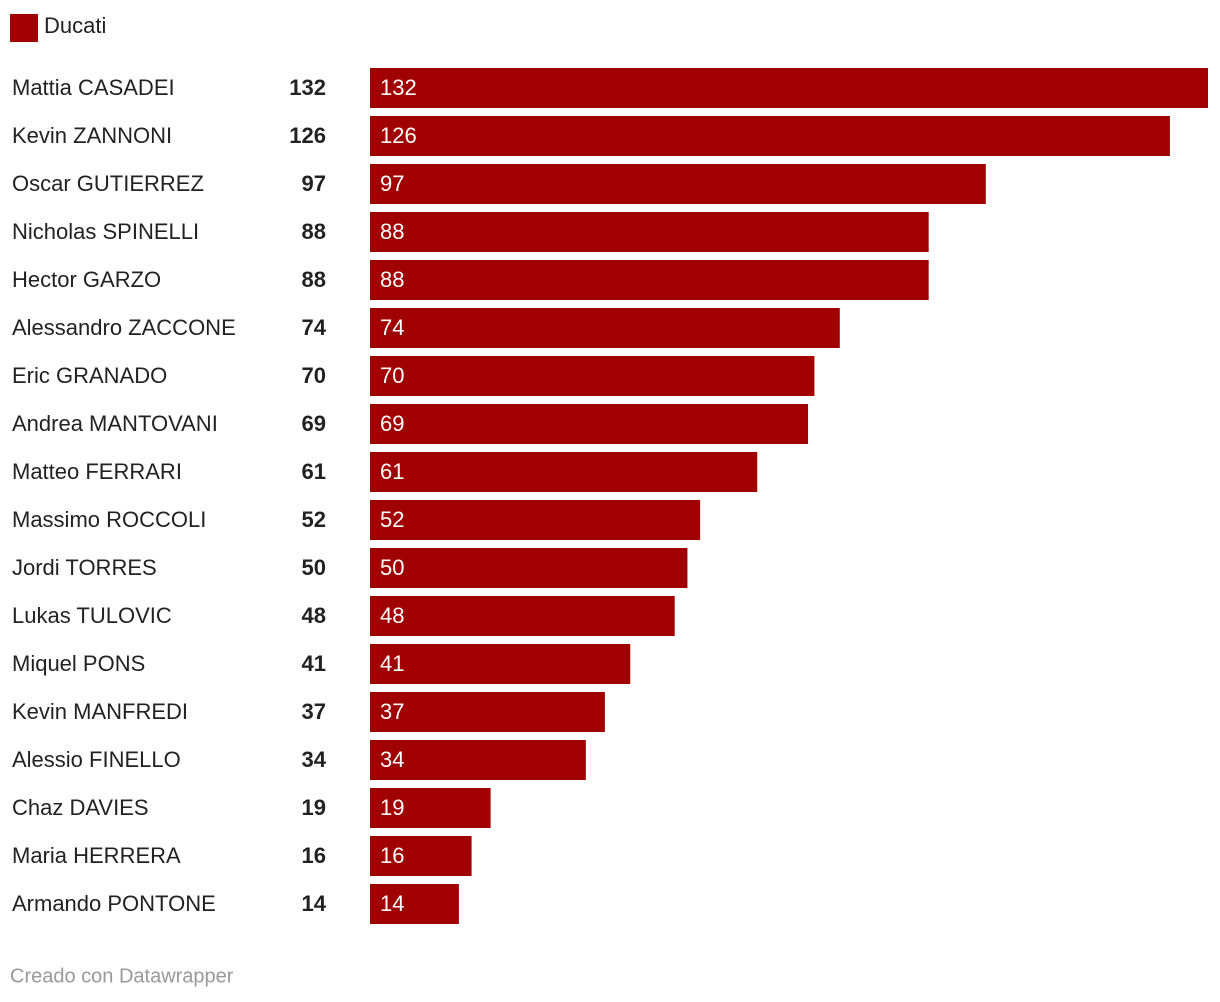 This screenshot has width=1220, height=1002. I want to click on bar-value-label: 126, so click(398, 135).